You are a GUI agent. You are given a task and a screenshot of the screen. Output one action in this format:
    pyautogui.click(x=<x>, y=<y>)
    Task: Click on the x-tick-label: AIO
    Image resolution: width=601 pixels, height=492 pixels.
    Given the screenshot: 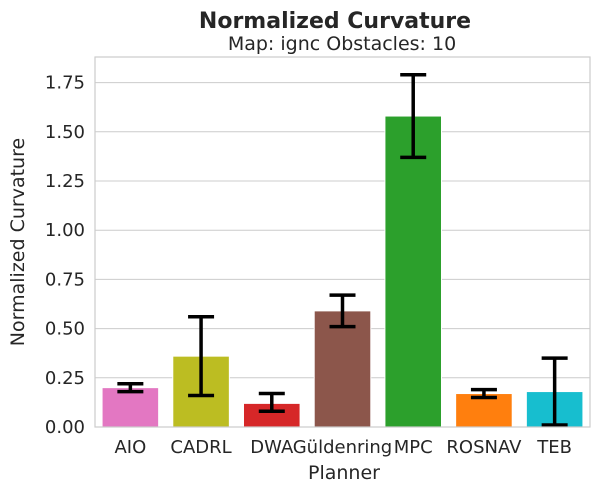 What is the action you would take?
    pyautogui.click(x=130, y=447)
    